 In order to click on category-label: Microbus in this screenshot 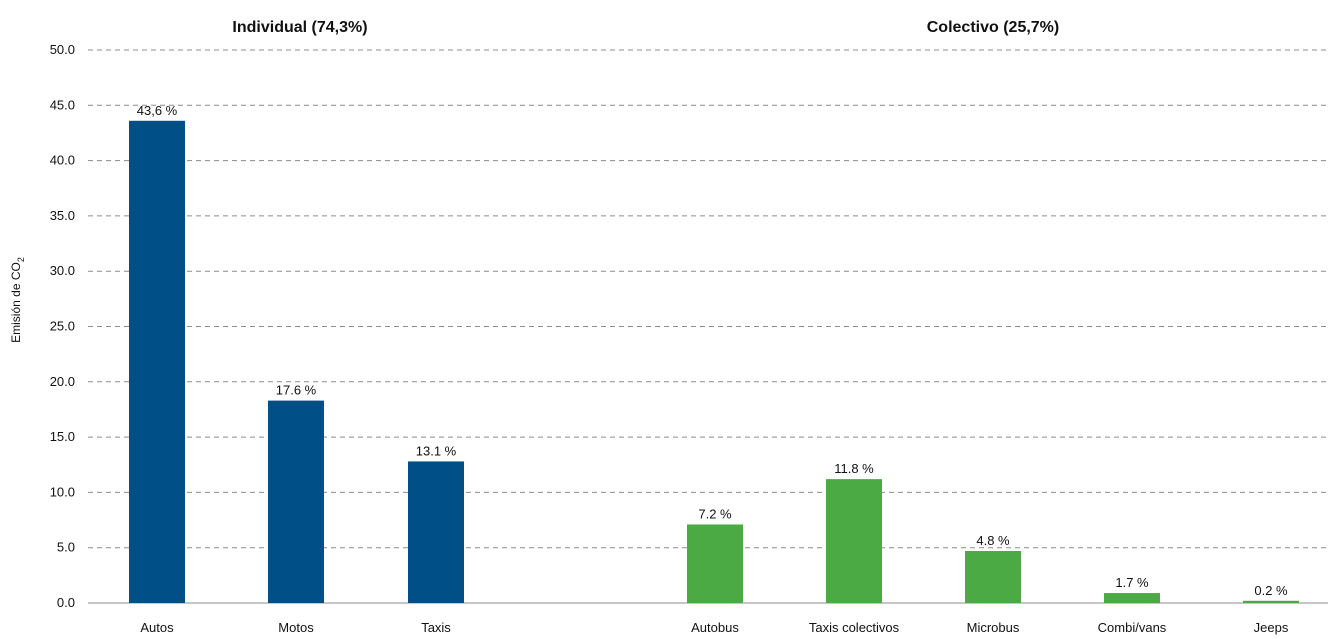, I will do `click(993, 627)`.